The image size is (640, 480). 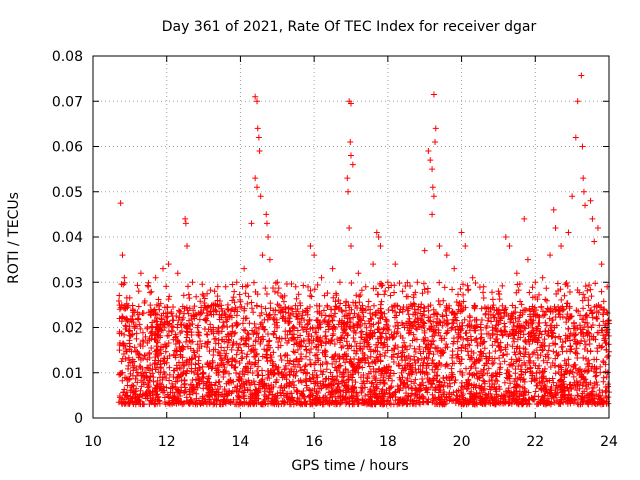 I want to click on y-tick-label: 0, so click(x=78, y=419).